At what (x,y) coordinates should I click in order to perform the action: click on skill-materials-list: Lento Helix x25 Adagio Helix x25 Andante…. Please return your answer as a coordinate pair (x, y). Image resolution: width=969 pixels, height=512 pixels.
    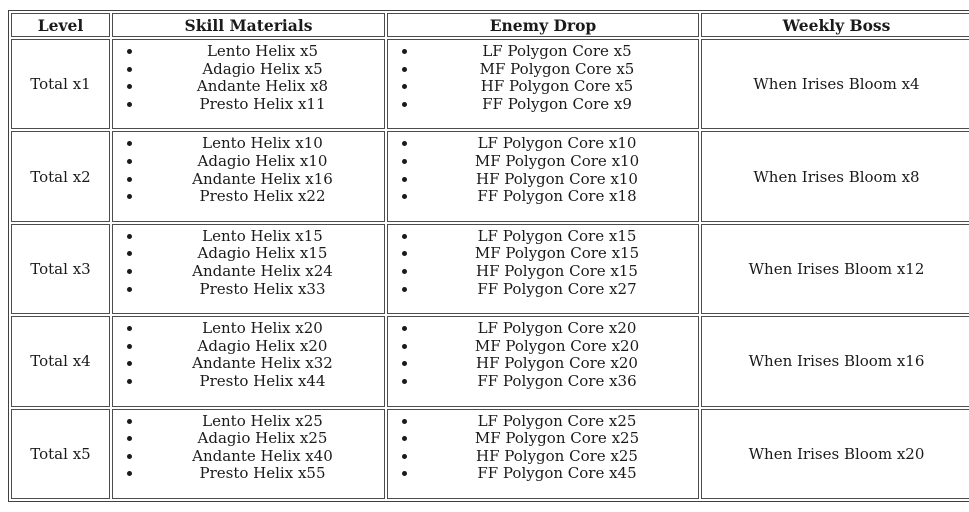
    Looking at the image, I should click on (248, 447).